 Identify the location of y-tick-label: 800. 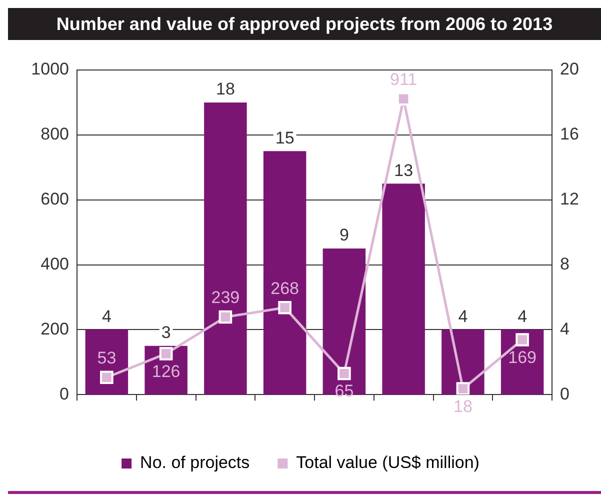
(54, 134).